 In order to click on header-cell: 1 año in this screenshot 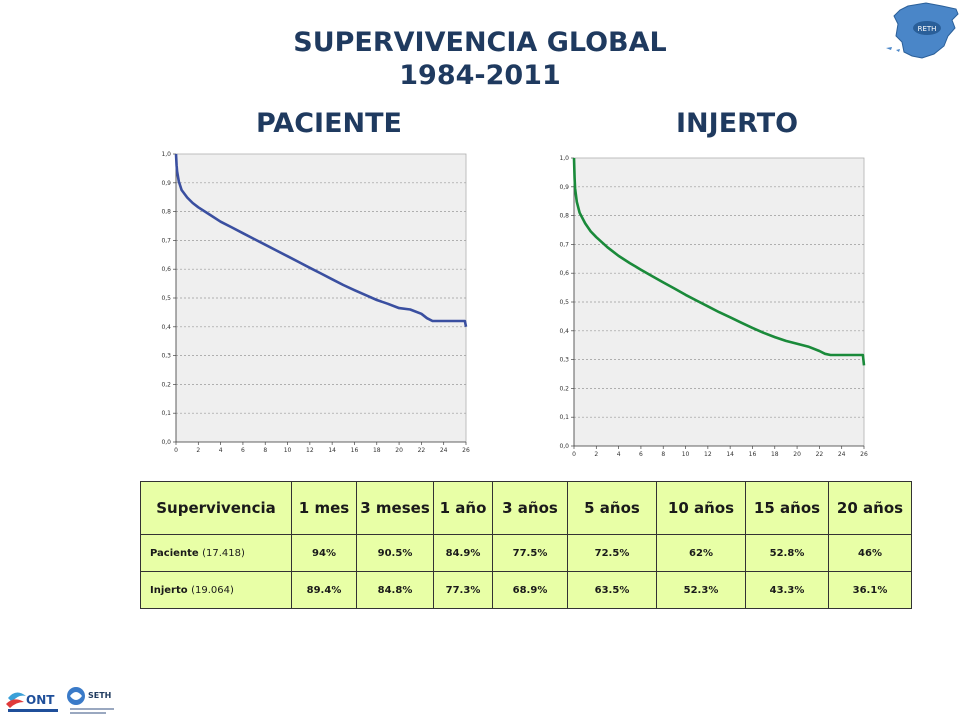, I will do `click(463, 508)`.